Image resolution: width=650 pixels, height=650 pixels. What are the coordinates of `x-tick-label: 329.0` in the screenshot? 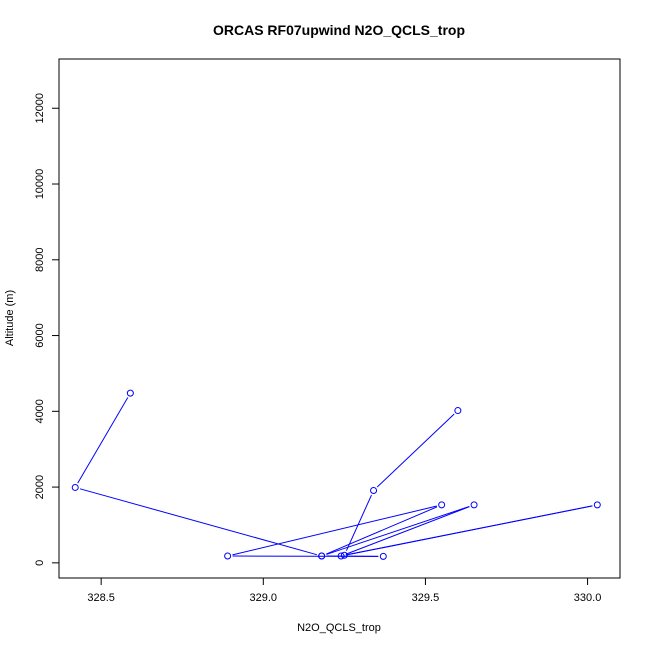 It's located at (264, 598).